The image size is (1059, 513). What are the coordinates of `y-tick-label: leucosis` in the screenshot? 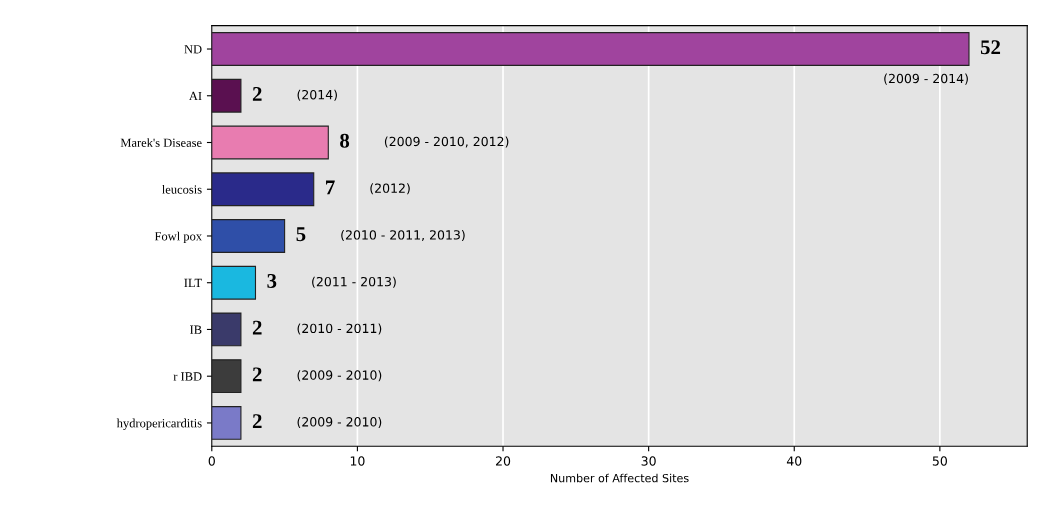 It's located at (182, 189).